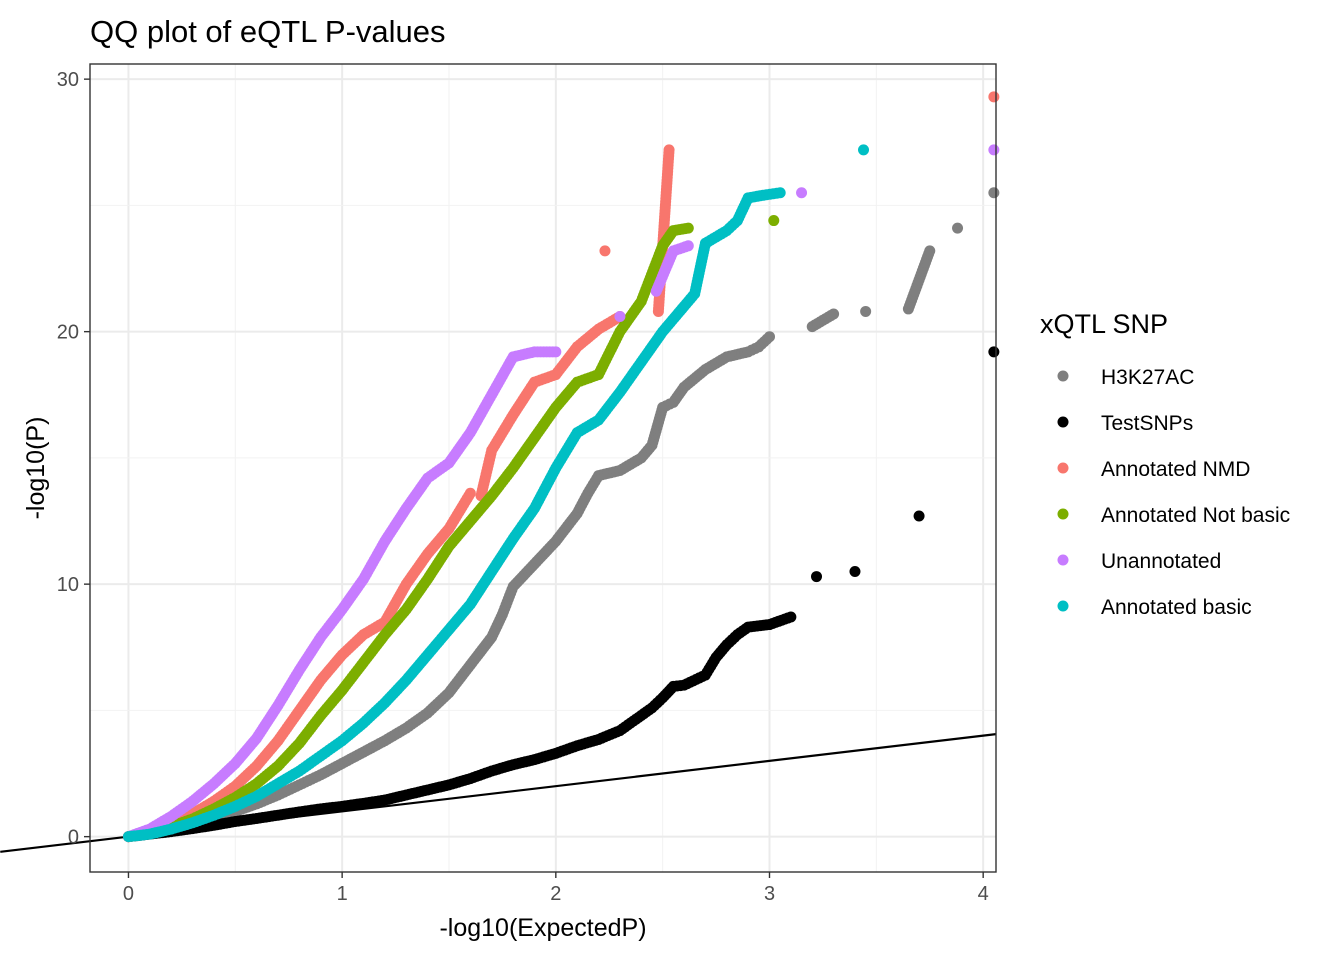  I want to click on x-tick-label: 2, so click(555, 894).